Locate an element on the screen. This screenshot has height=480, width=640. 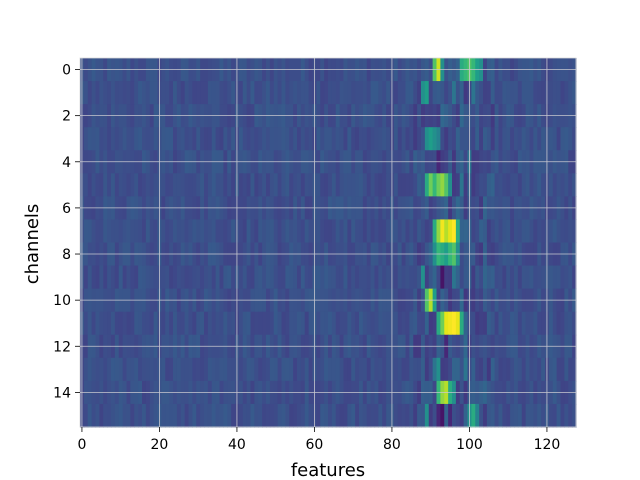
x-tick-label: 0 is located at coordinates (81, 445).